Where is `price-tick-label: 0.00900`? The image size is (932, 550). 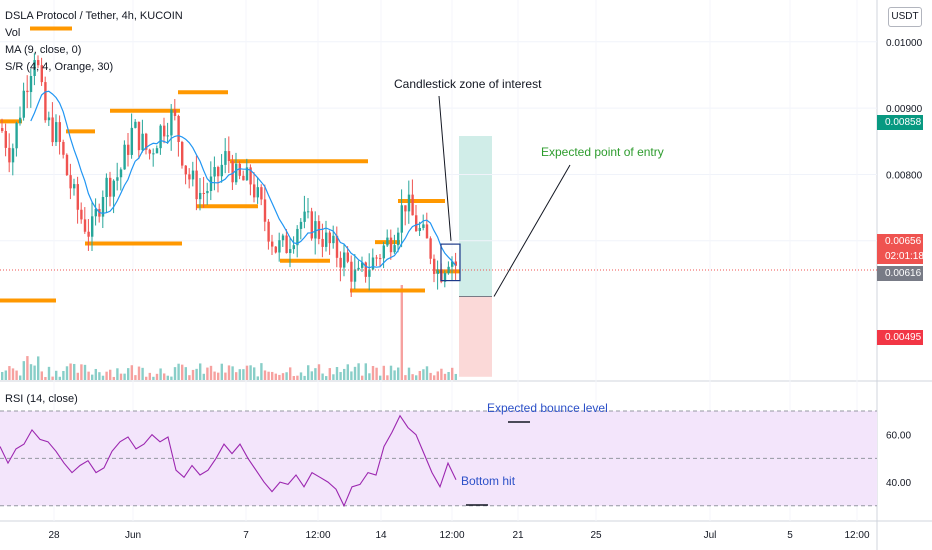 price-tick-label: 0.00900 is located at coordinates (904, 109).